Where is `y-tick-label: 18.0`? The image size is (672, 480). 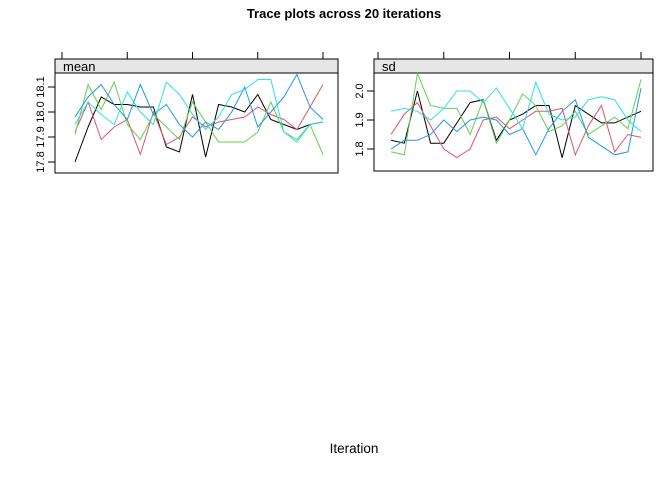
y-tick-label: 18.0 is located at coordinates (41, 111).